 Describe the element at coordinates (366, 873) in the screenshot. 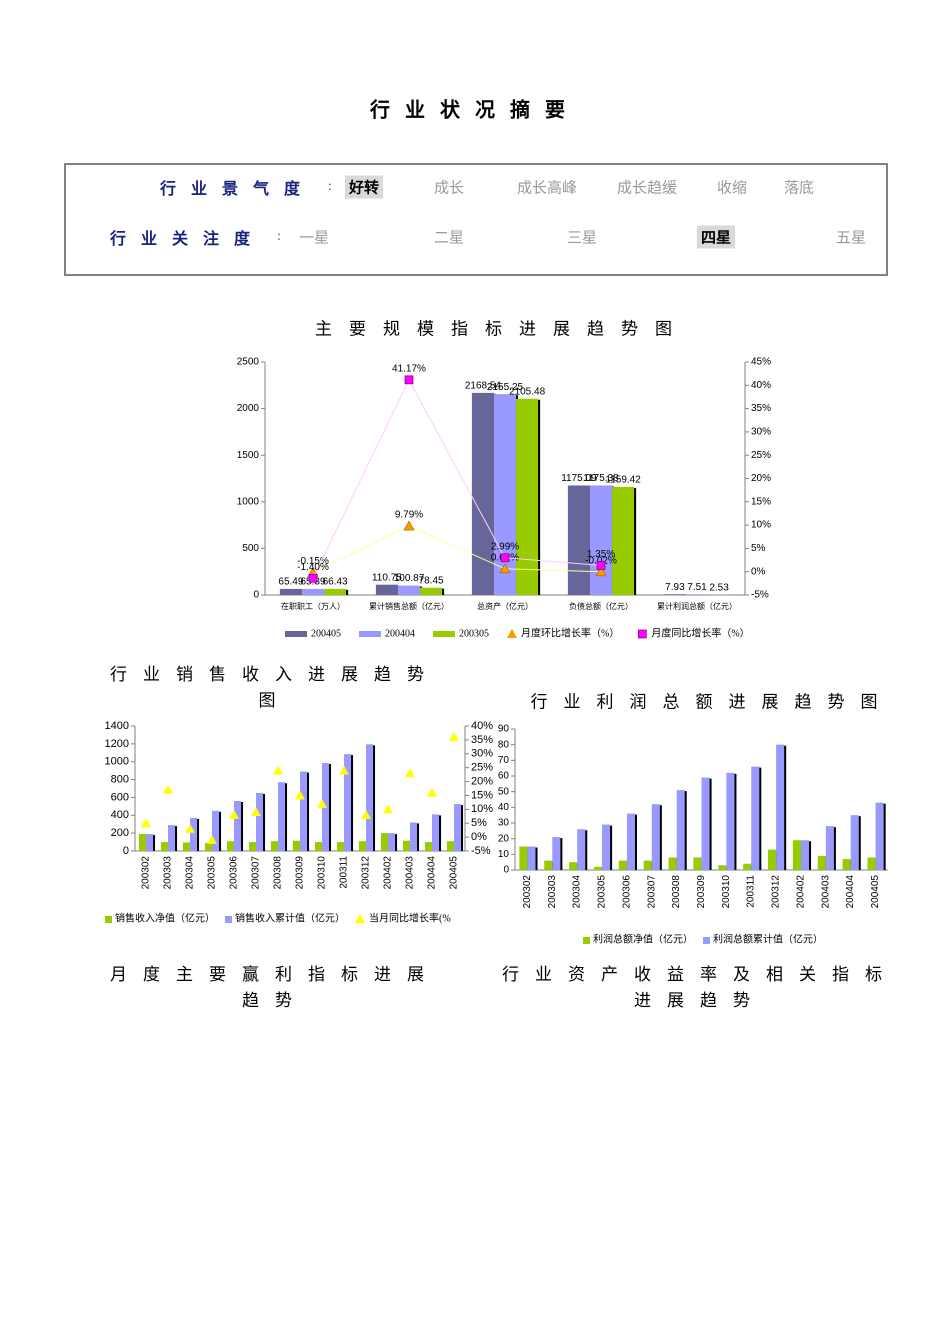

I see `x-tick-label: 200312` at that location.